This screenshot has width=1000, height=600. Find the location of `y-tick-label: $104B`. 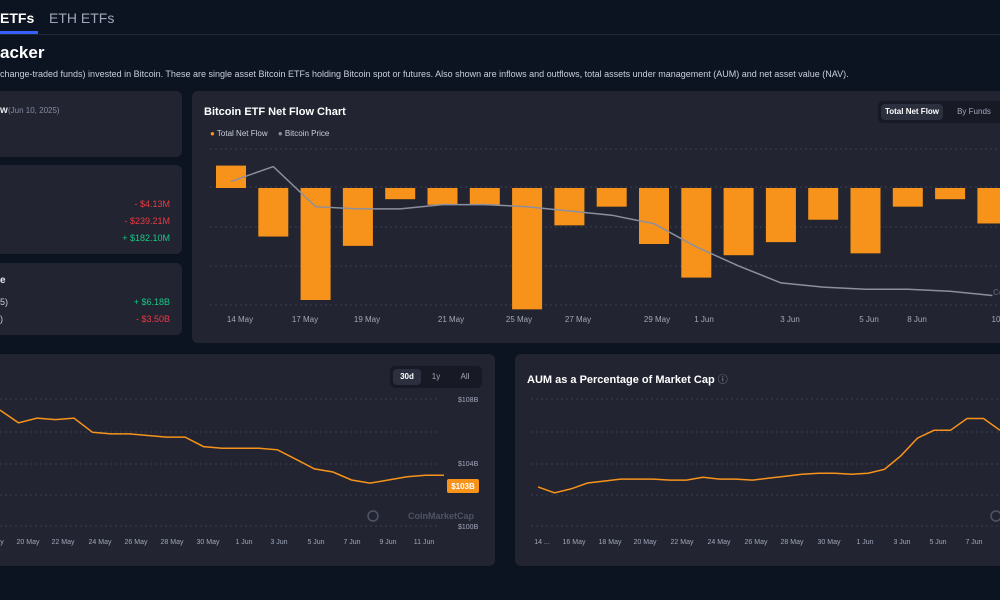

y-tick-label: $104B is located at coordinates (468, 464).